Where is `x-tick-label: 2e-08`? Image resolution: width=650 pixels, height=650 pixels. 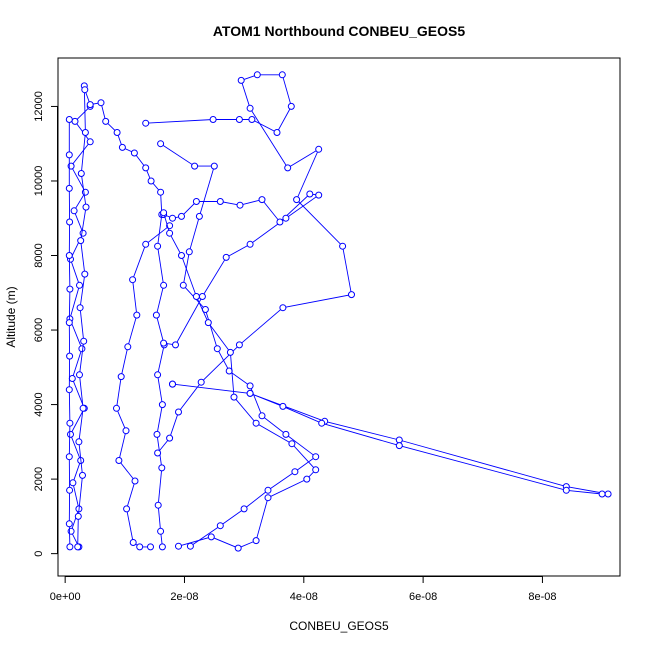
x-tick-label: 2e-08 is located at coordinates (184, 597).